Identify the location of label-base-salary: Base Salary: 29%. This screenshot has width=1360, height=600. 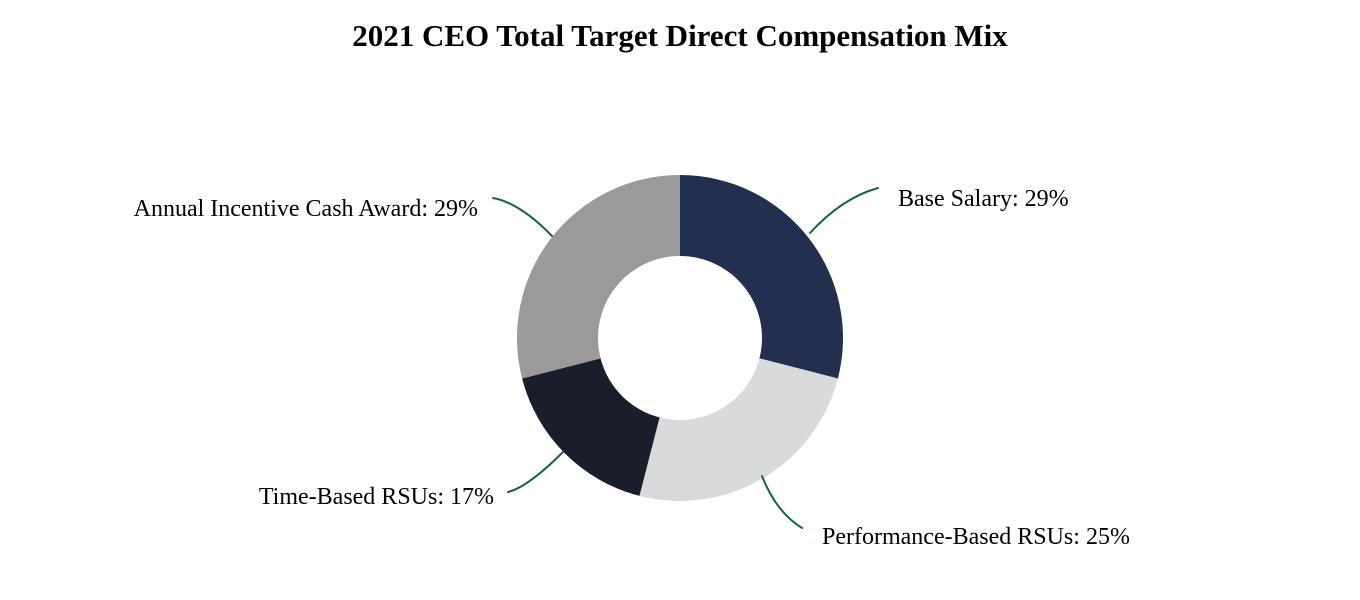
(983, 199).